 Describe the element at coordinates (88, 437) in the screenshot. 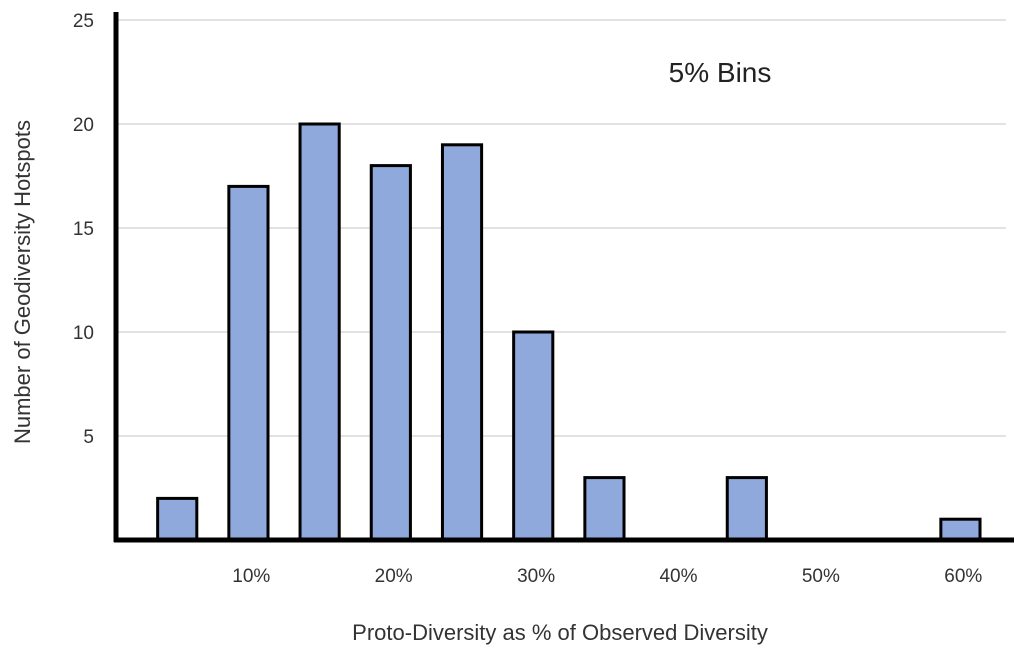

I see `y-tick-label: 5` at that location.